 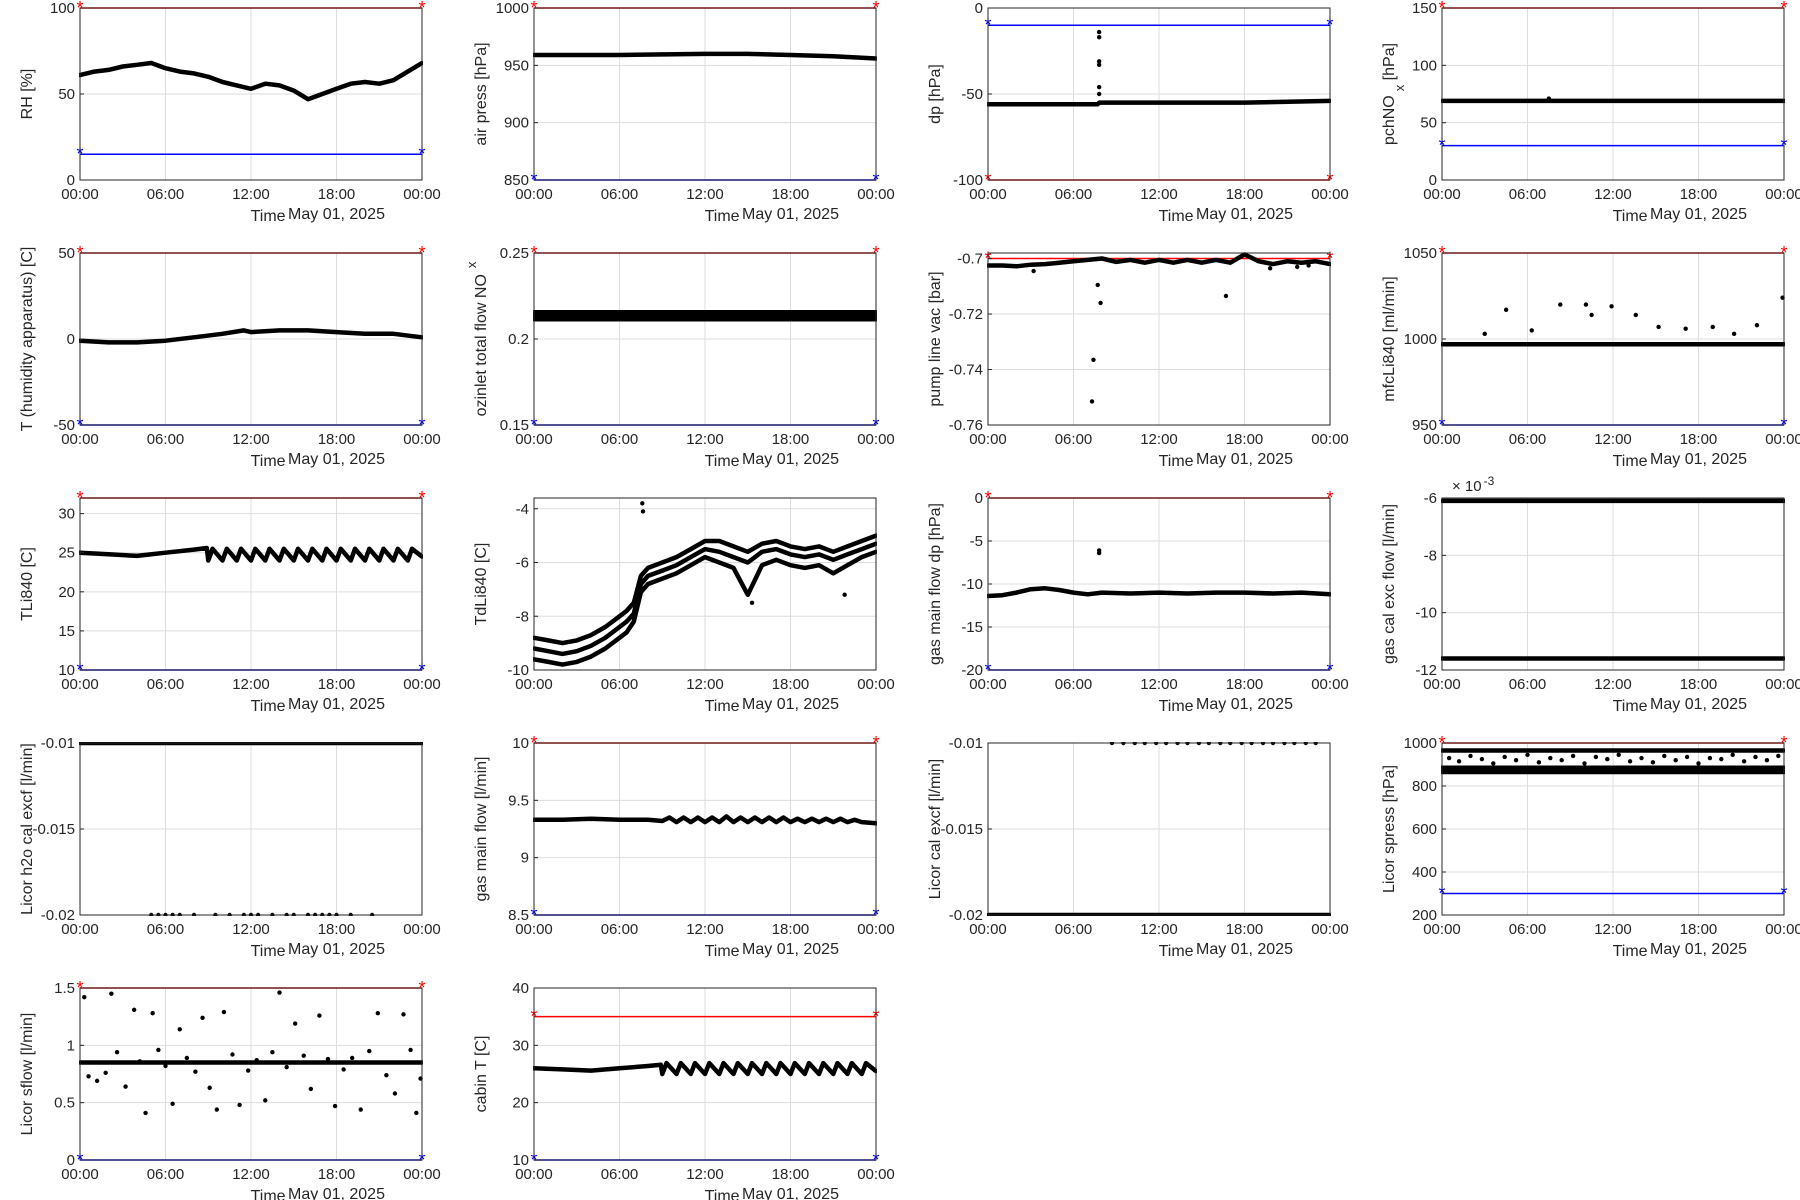 What do you see at coordinates (1420, 253) in the screenshot?
I see `y-tick-label: 1050` at bounding box center [1420, 253].